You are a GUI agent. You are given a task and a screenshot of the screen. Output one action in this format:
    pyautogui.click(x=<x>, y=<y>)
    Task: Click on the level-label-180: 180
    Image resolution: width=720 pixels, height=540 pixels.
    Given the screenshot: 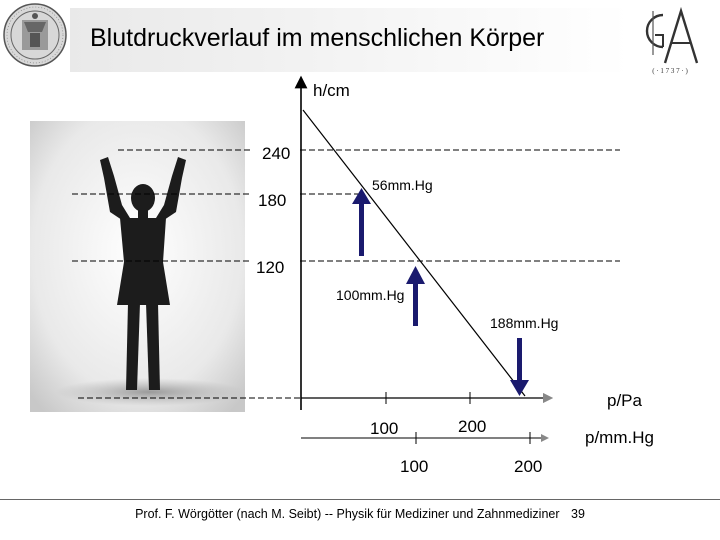 What is the action you would take?
    pyautogui.click(x=272, y=200)
    